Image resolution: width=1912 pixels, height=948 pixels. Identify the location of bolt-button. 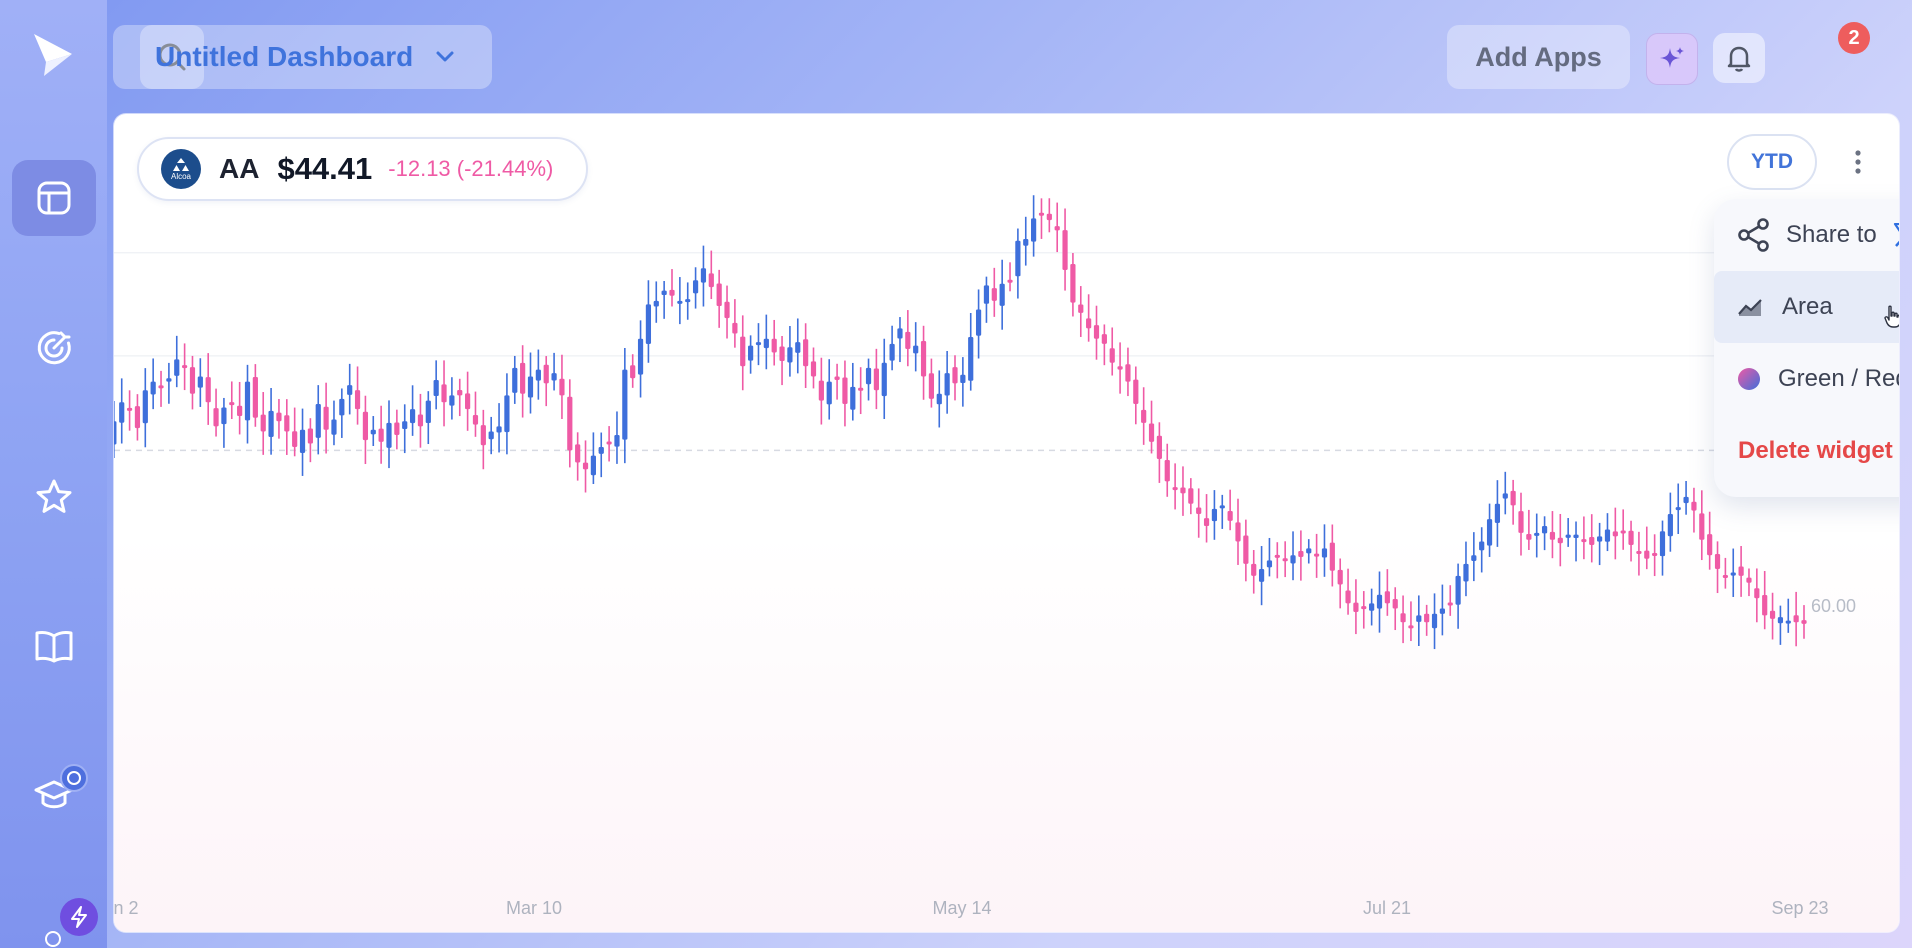
(79, 917).